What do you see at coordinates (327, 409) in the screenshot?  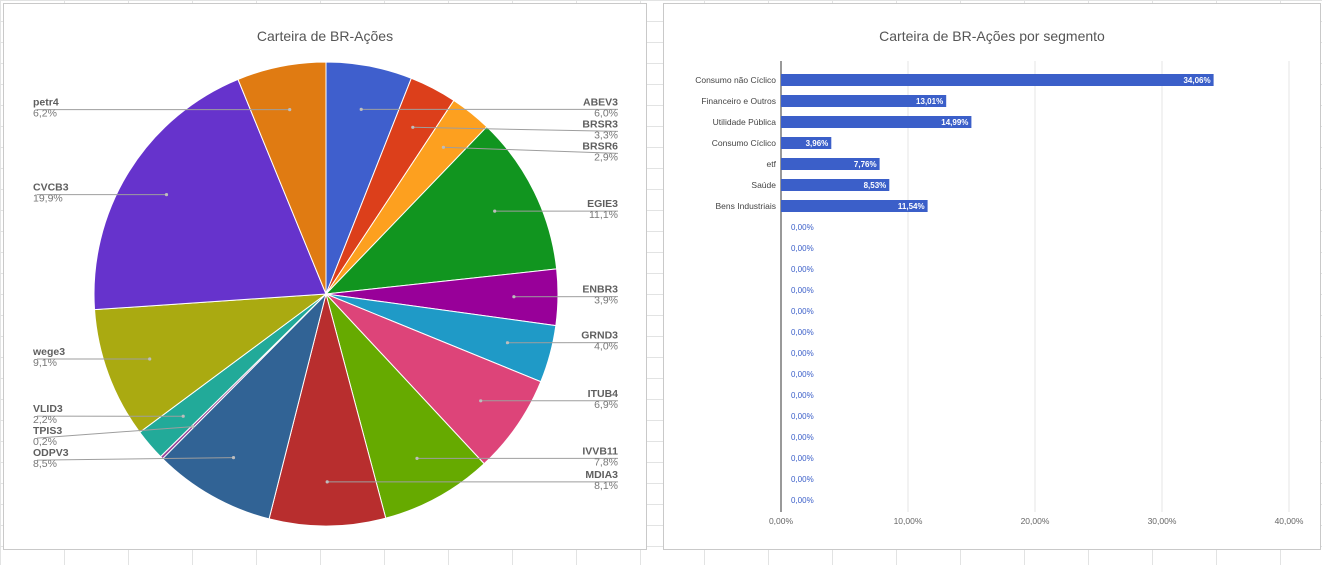 I see `pie-slice-mdia3` at bounding box center [327, 409].